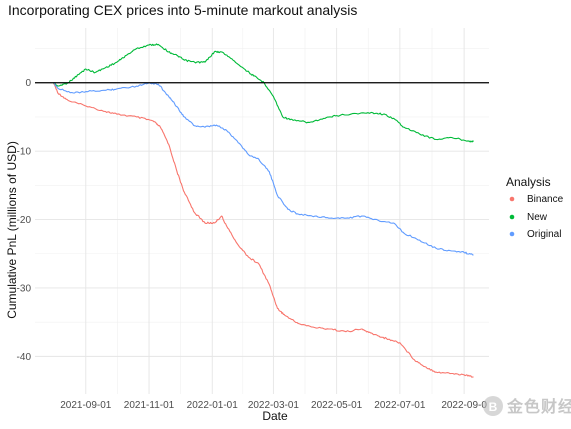  Describe the element at coordinates (512, 199) in the screenshot. I see `legend-key-binance` at that location.